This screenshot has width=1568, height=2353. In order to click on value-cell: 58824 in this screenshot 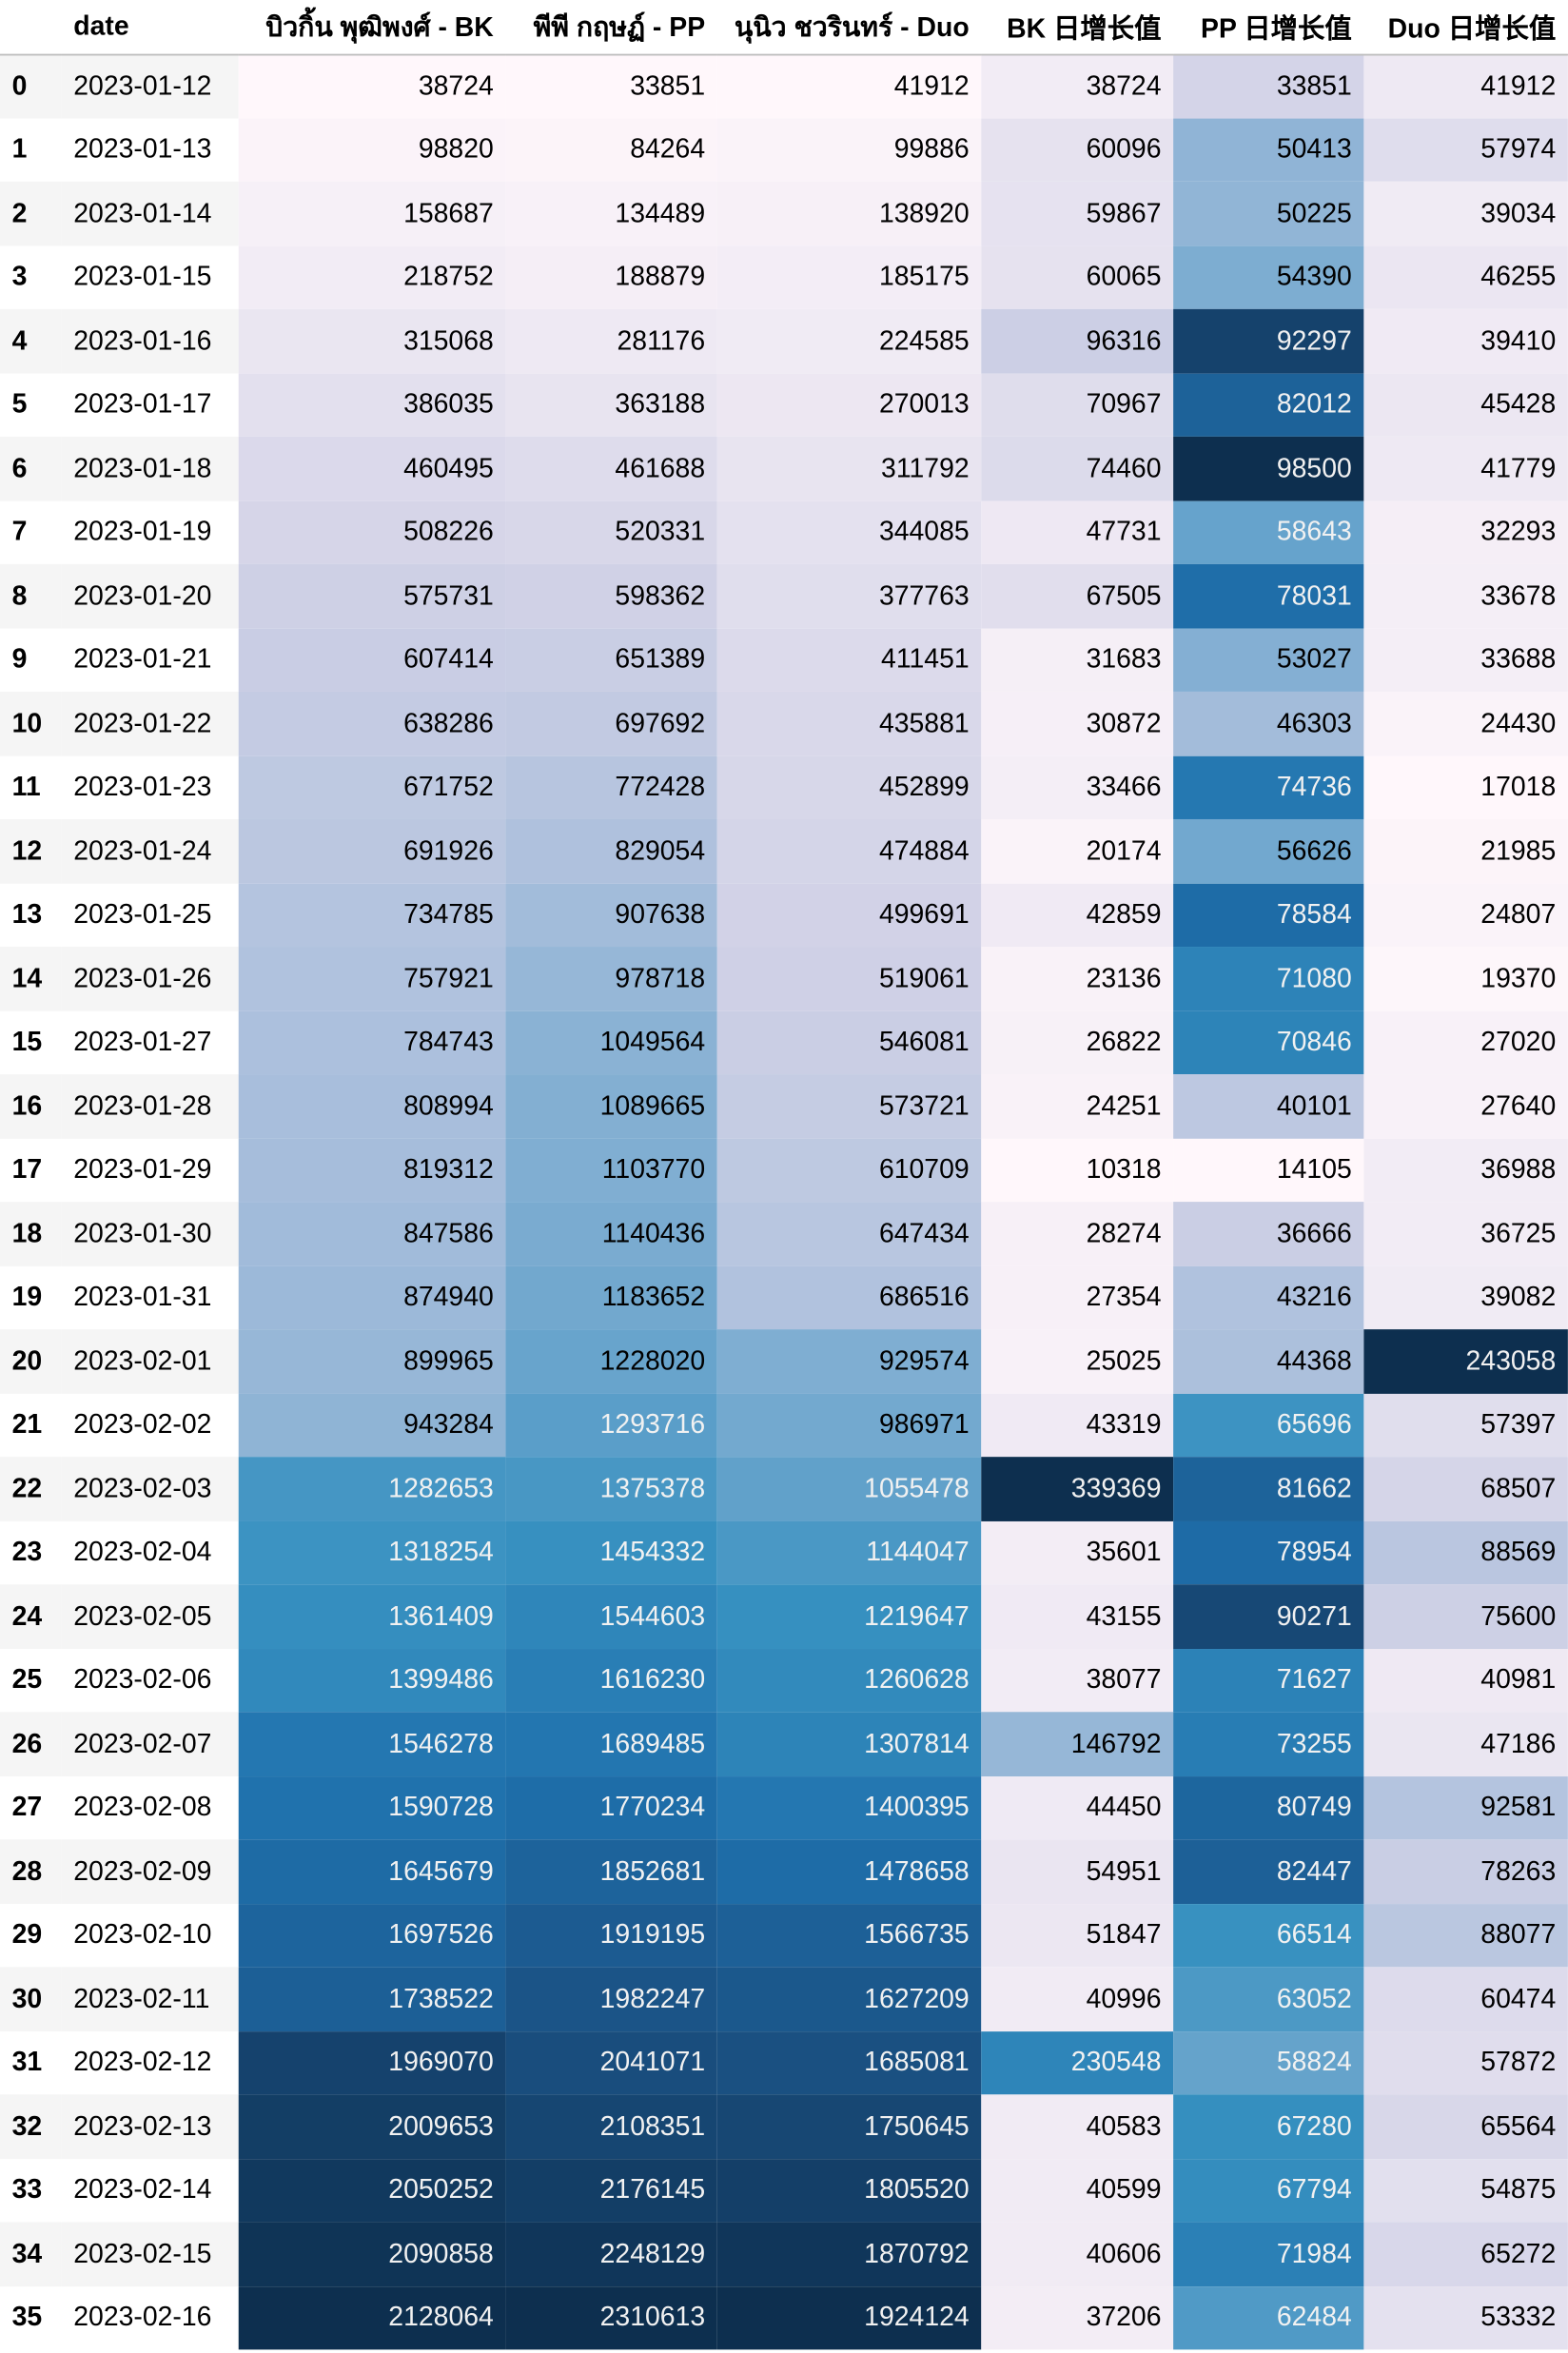, I will do `click(1268, 2062)`.